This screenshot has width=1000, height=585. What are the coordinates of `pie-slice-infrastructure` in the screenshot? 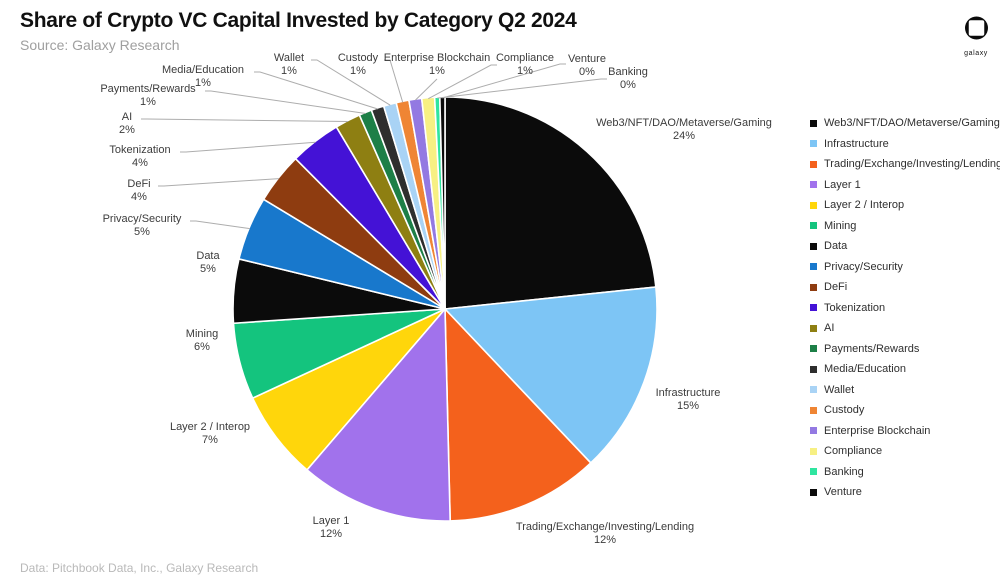 It's located at (551, 375).